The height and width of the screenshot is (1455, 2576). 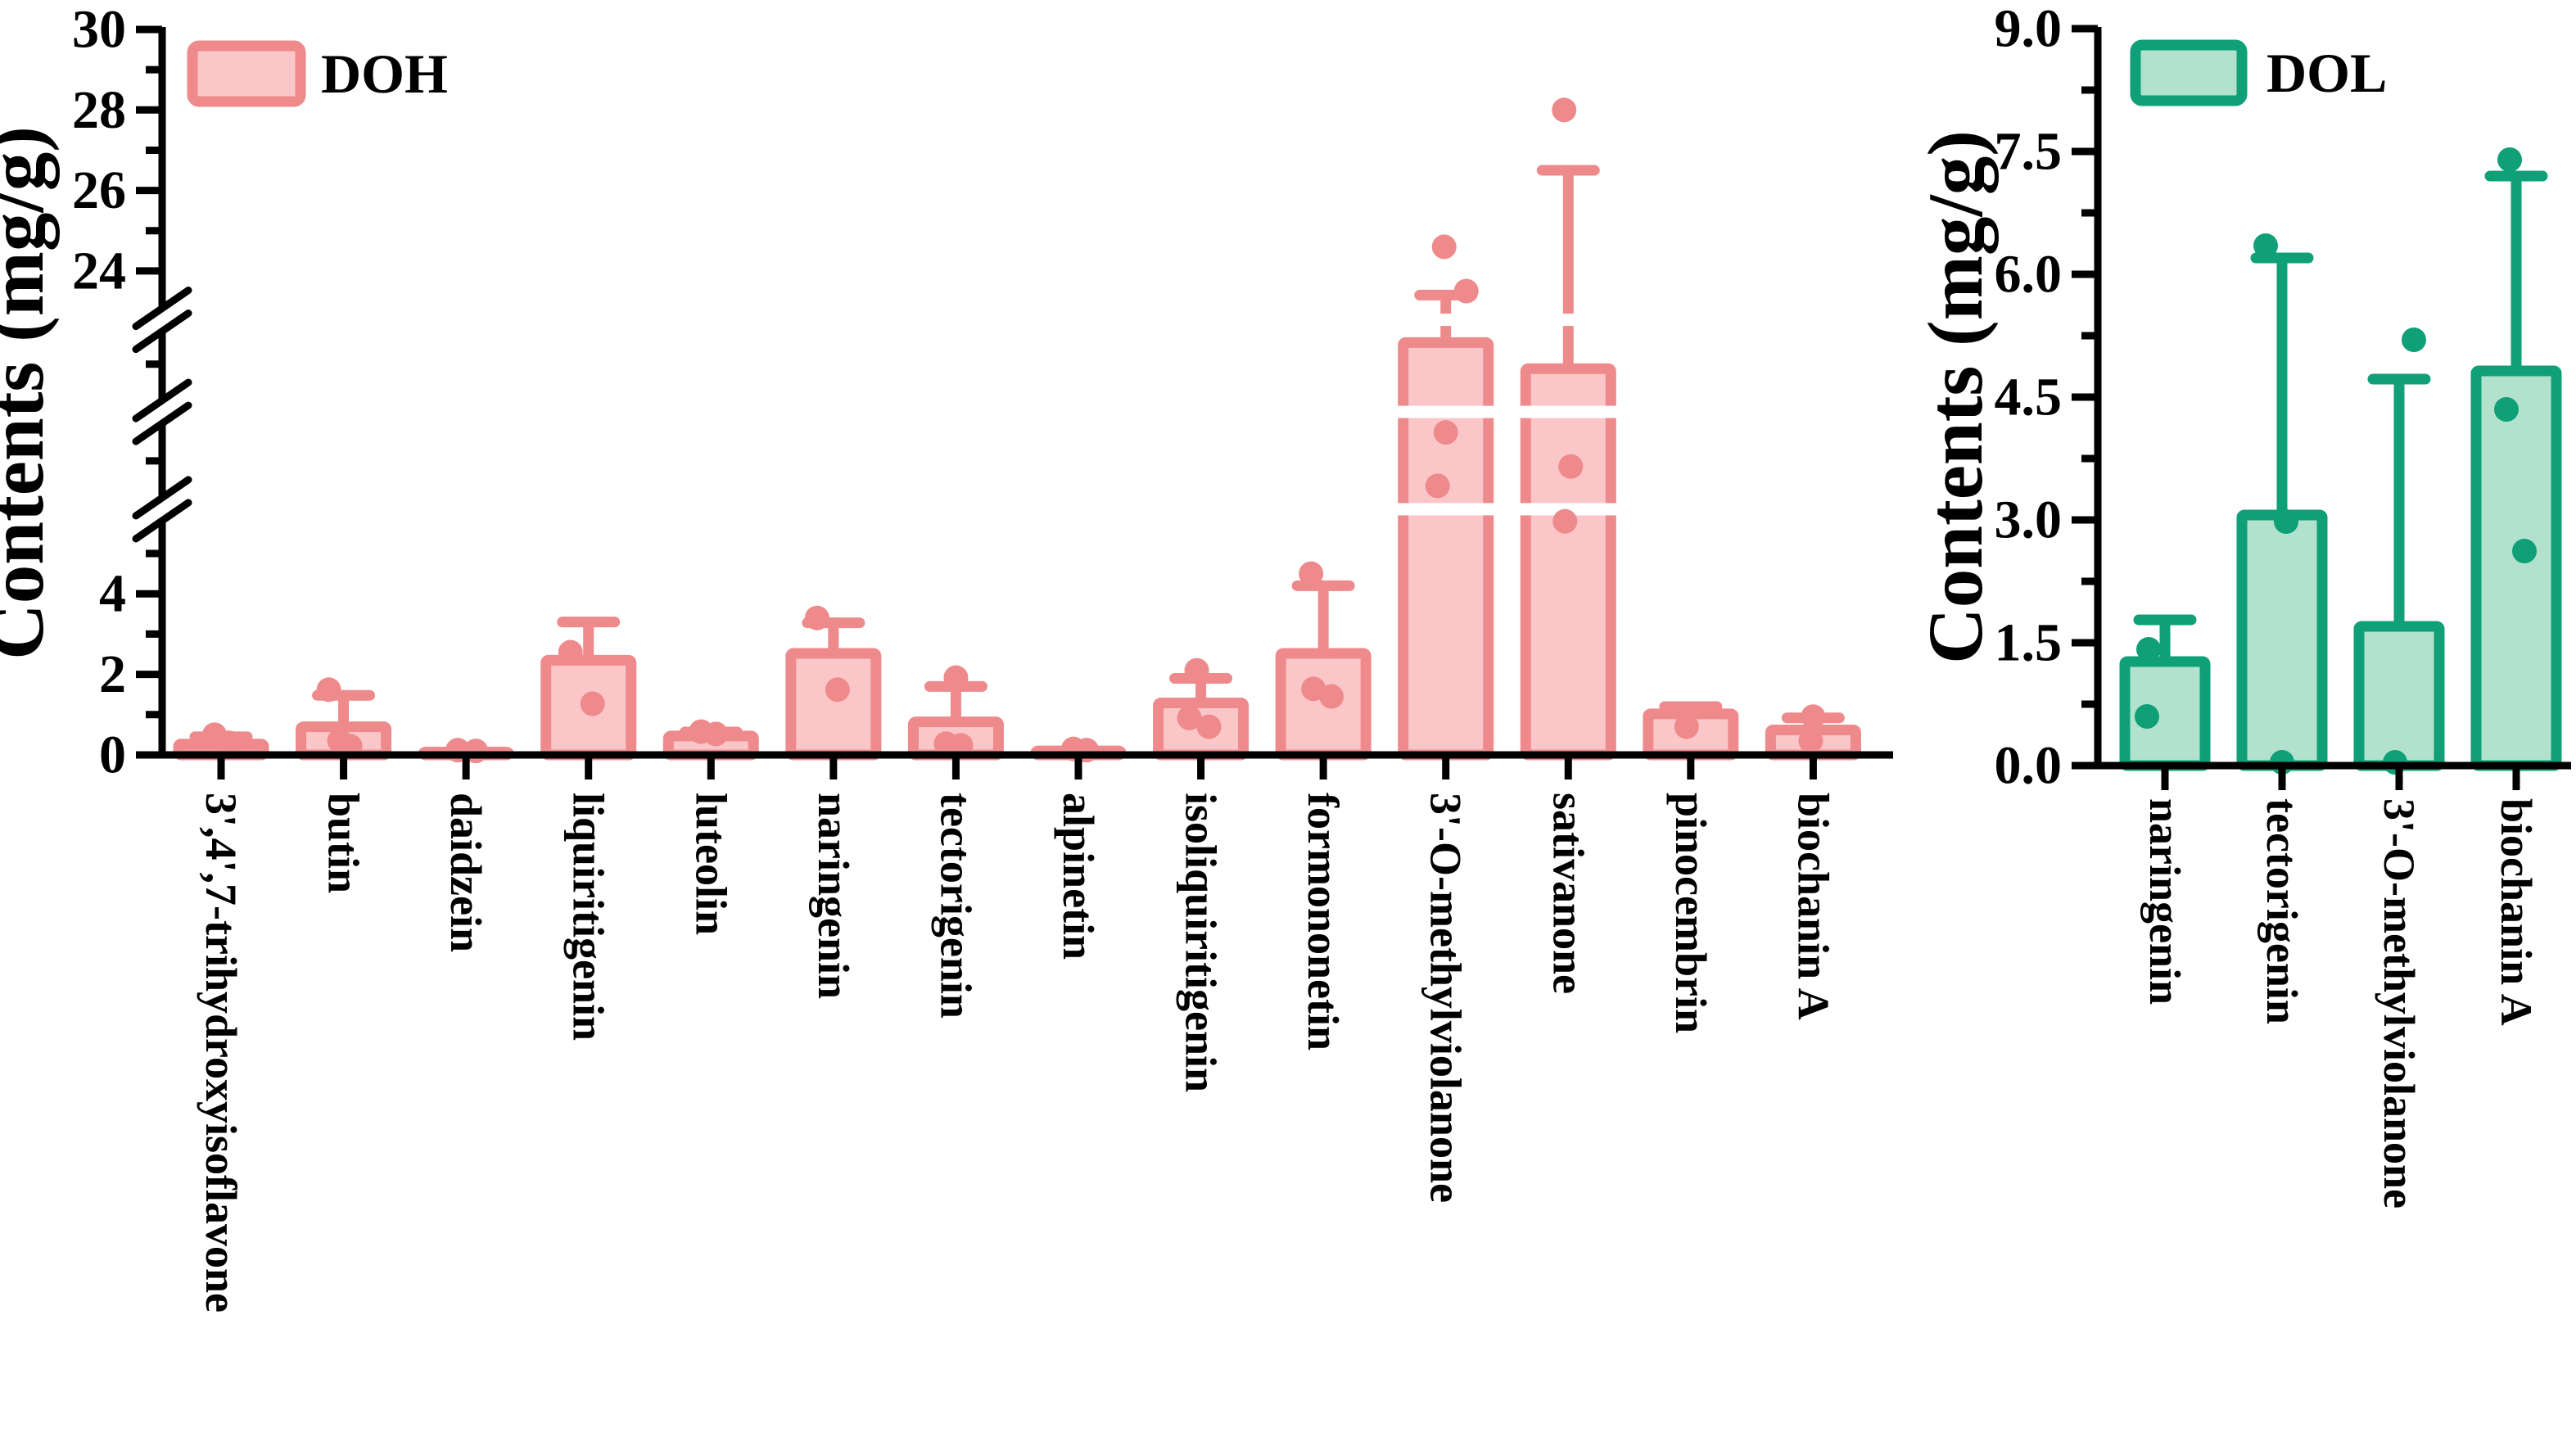 I want to click on doh-legend-label: DOH, so click(x=384, y=74).